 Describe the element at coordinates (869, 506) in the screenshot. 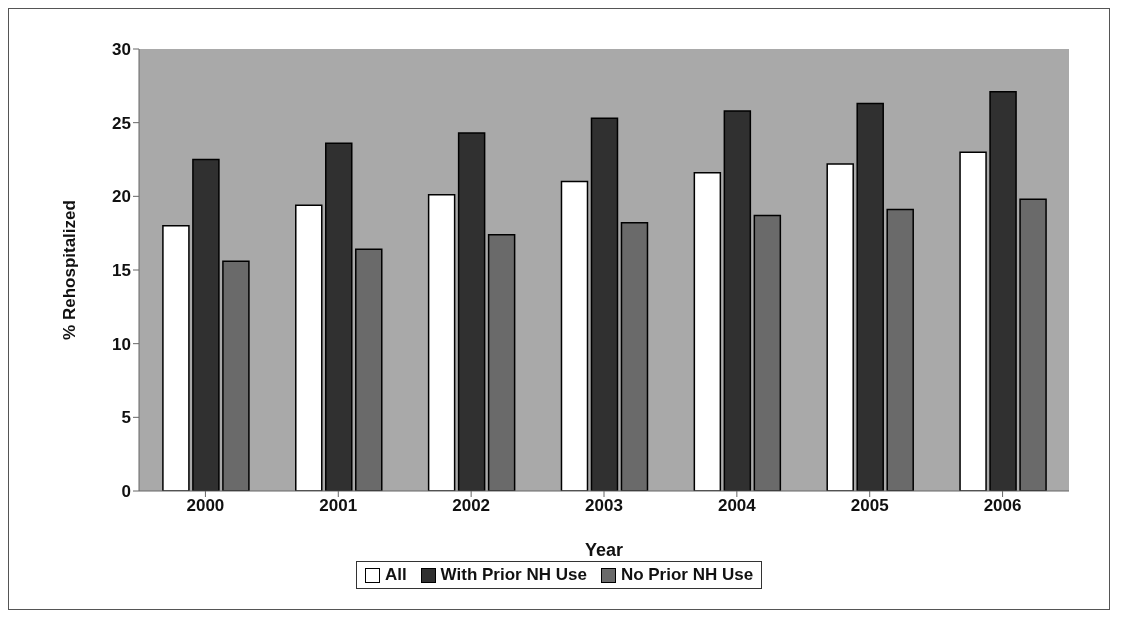

I see `x-tick-label: 2005` at that location.